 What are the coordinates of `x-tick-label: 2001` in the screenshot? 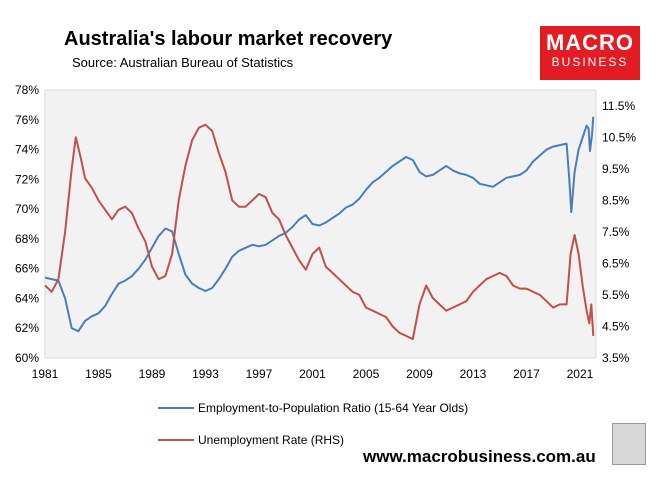 It's located at (312, 374).